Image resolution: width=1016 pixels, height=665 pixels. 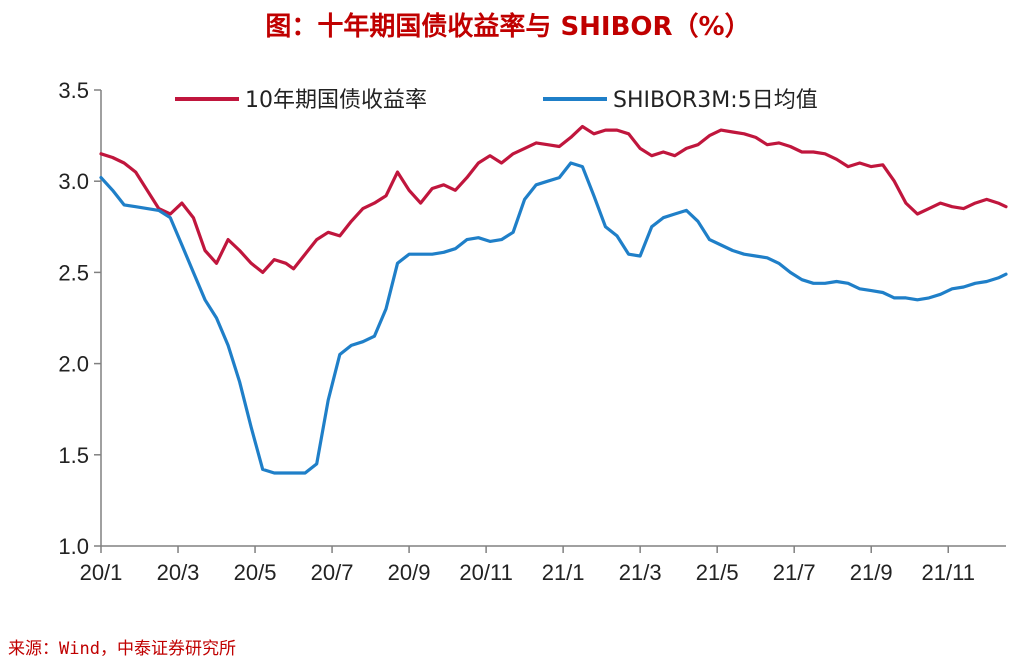 What do you see at coordinates (73, 546) in the screenshot?
I see `y-tick-label: 1.0` at bounding box center [73, 546].